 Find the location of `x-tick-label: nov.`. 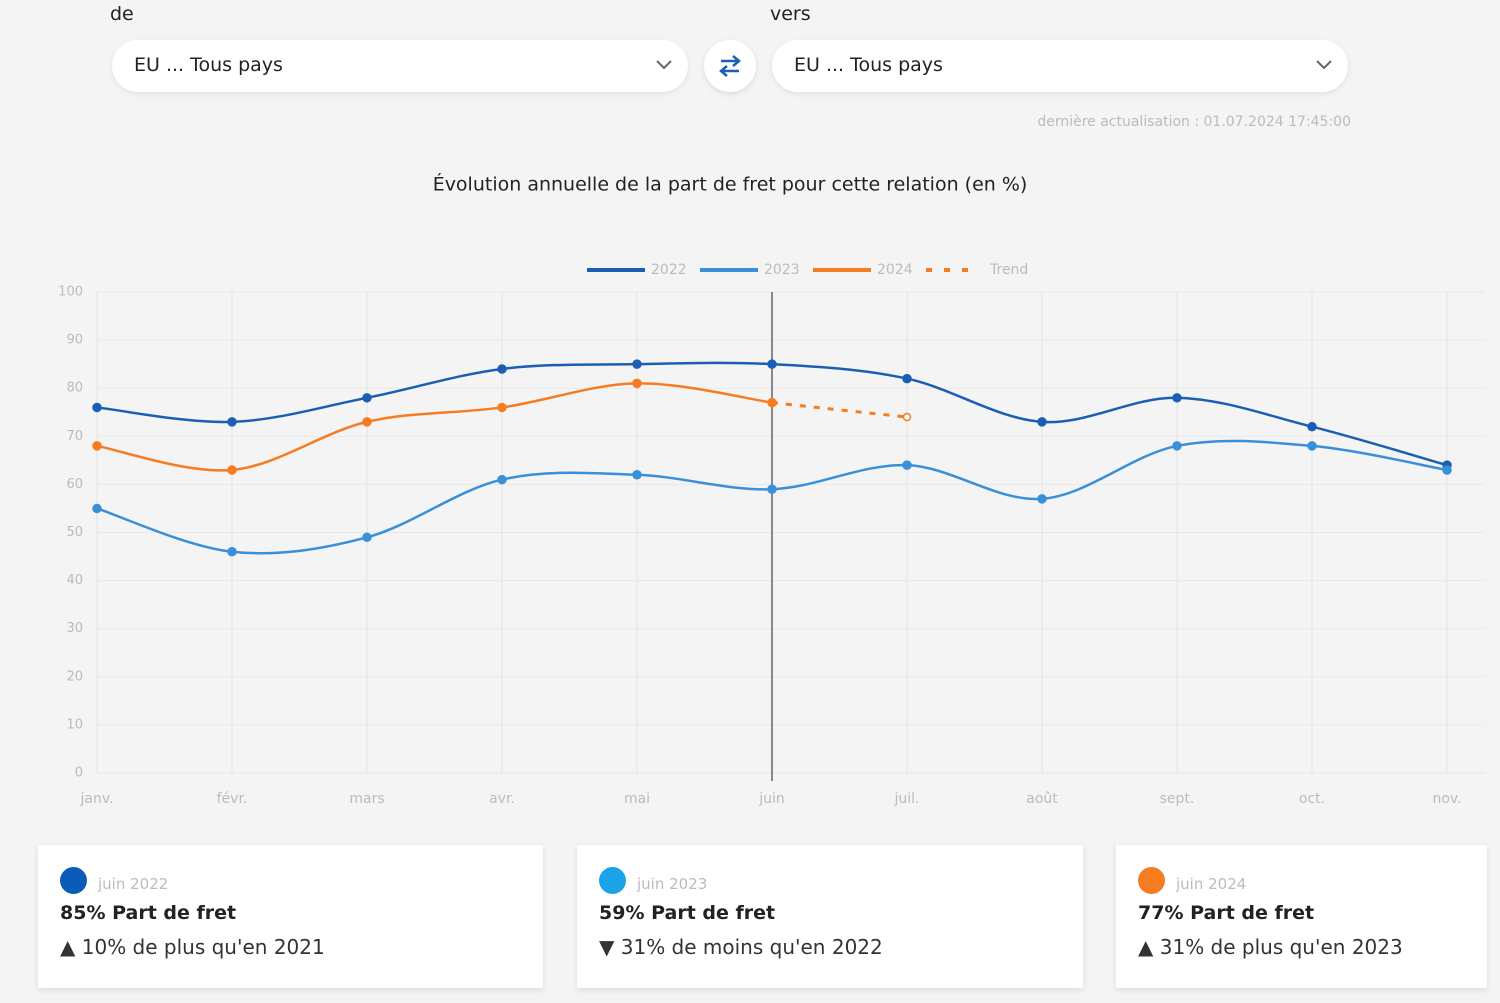

x-tick-label: nov. is located at coordinates (1446, 799).